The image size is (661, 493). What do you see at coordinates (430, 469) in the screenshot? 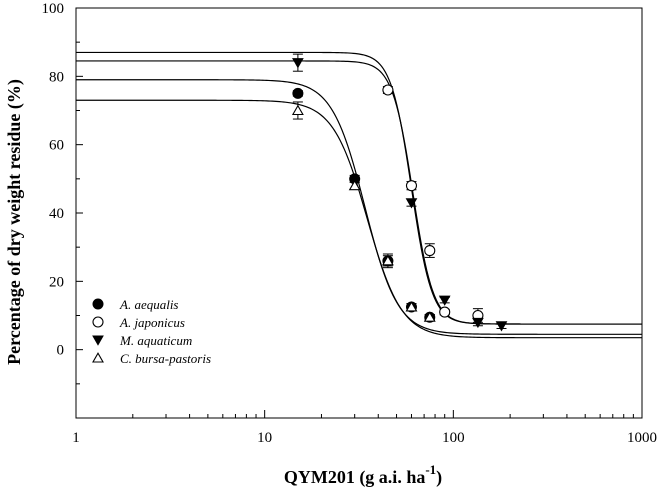
I see `x-axis-title-superscript: -1` at bounding box center [430, 469].